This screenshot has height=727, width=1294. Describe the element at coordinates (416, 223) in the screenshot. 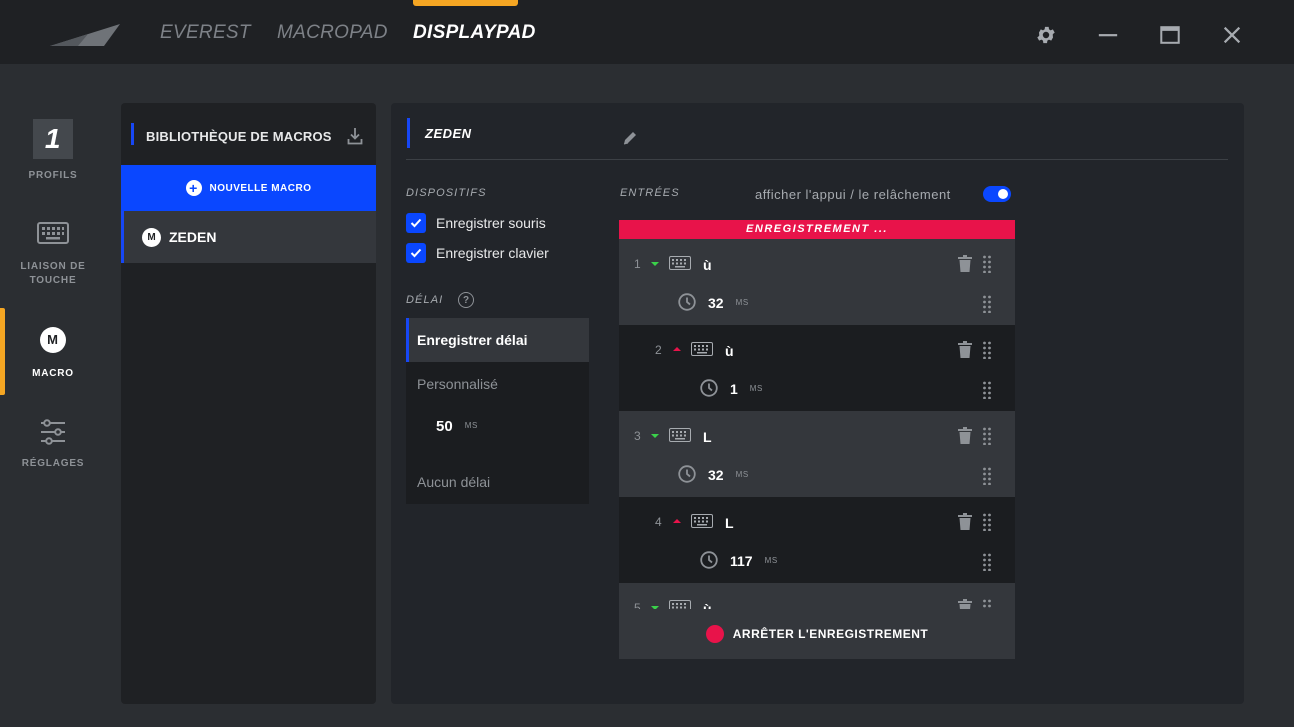

I see `record-mouse-checkbox` at that location.